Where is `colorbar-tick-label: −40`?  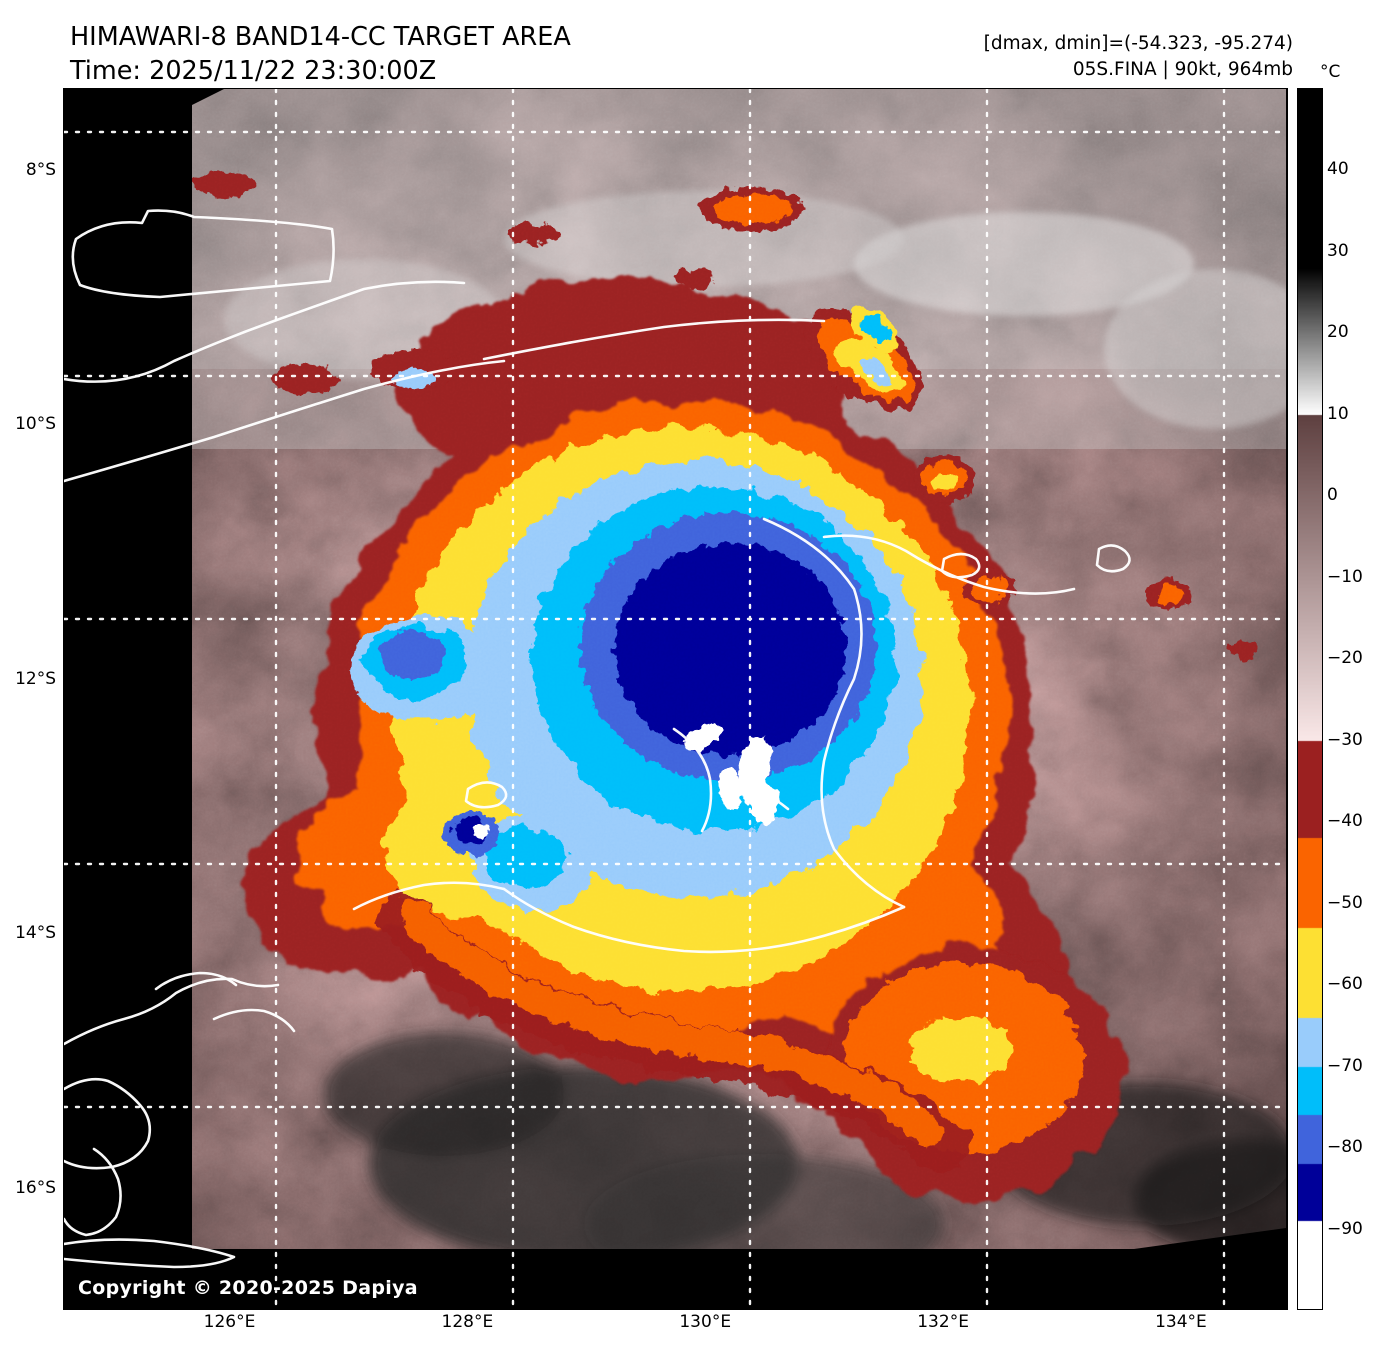
colorbar-tick-label: −40 is located at coordinates (1345, 821).